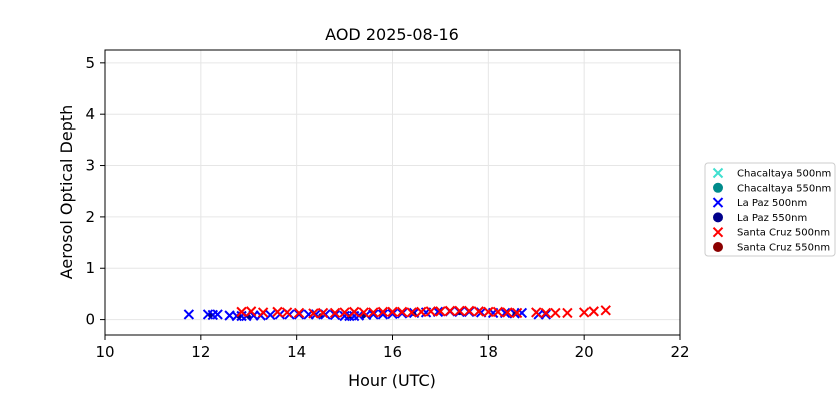  What do you see at coordinates (90, 320) in the screenshot?
I see `y-tick-label: 0` at bounding box center [90, 320].